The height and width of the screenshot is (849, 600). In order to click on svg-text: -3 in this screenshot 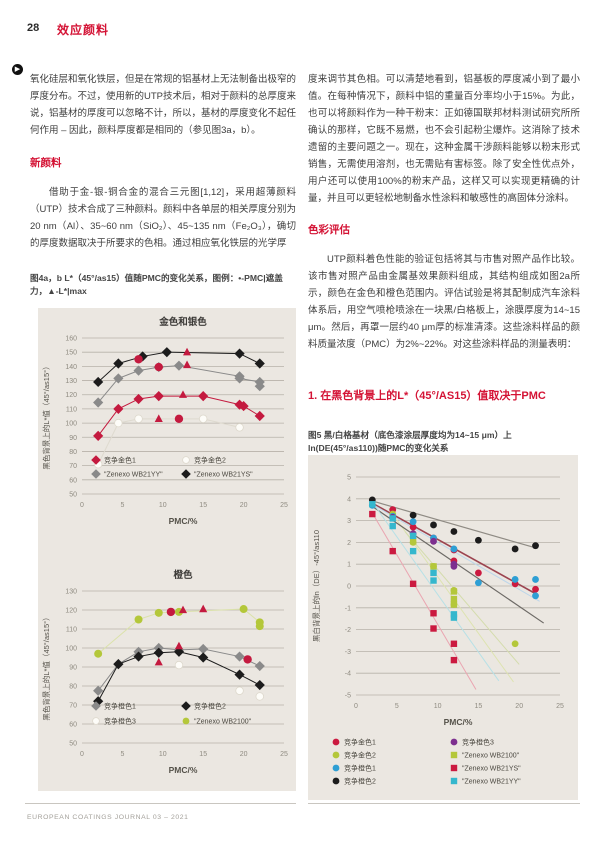, I will do `click(348, 652)`.